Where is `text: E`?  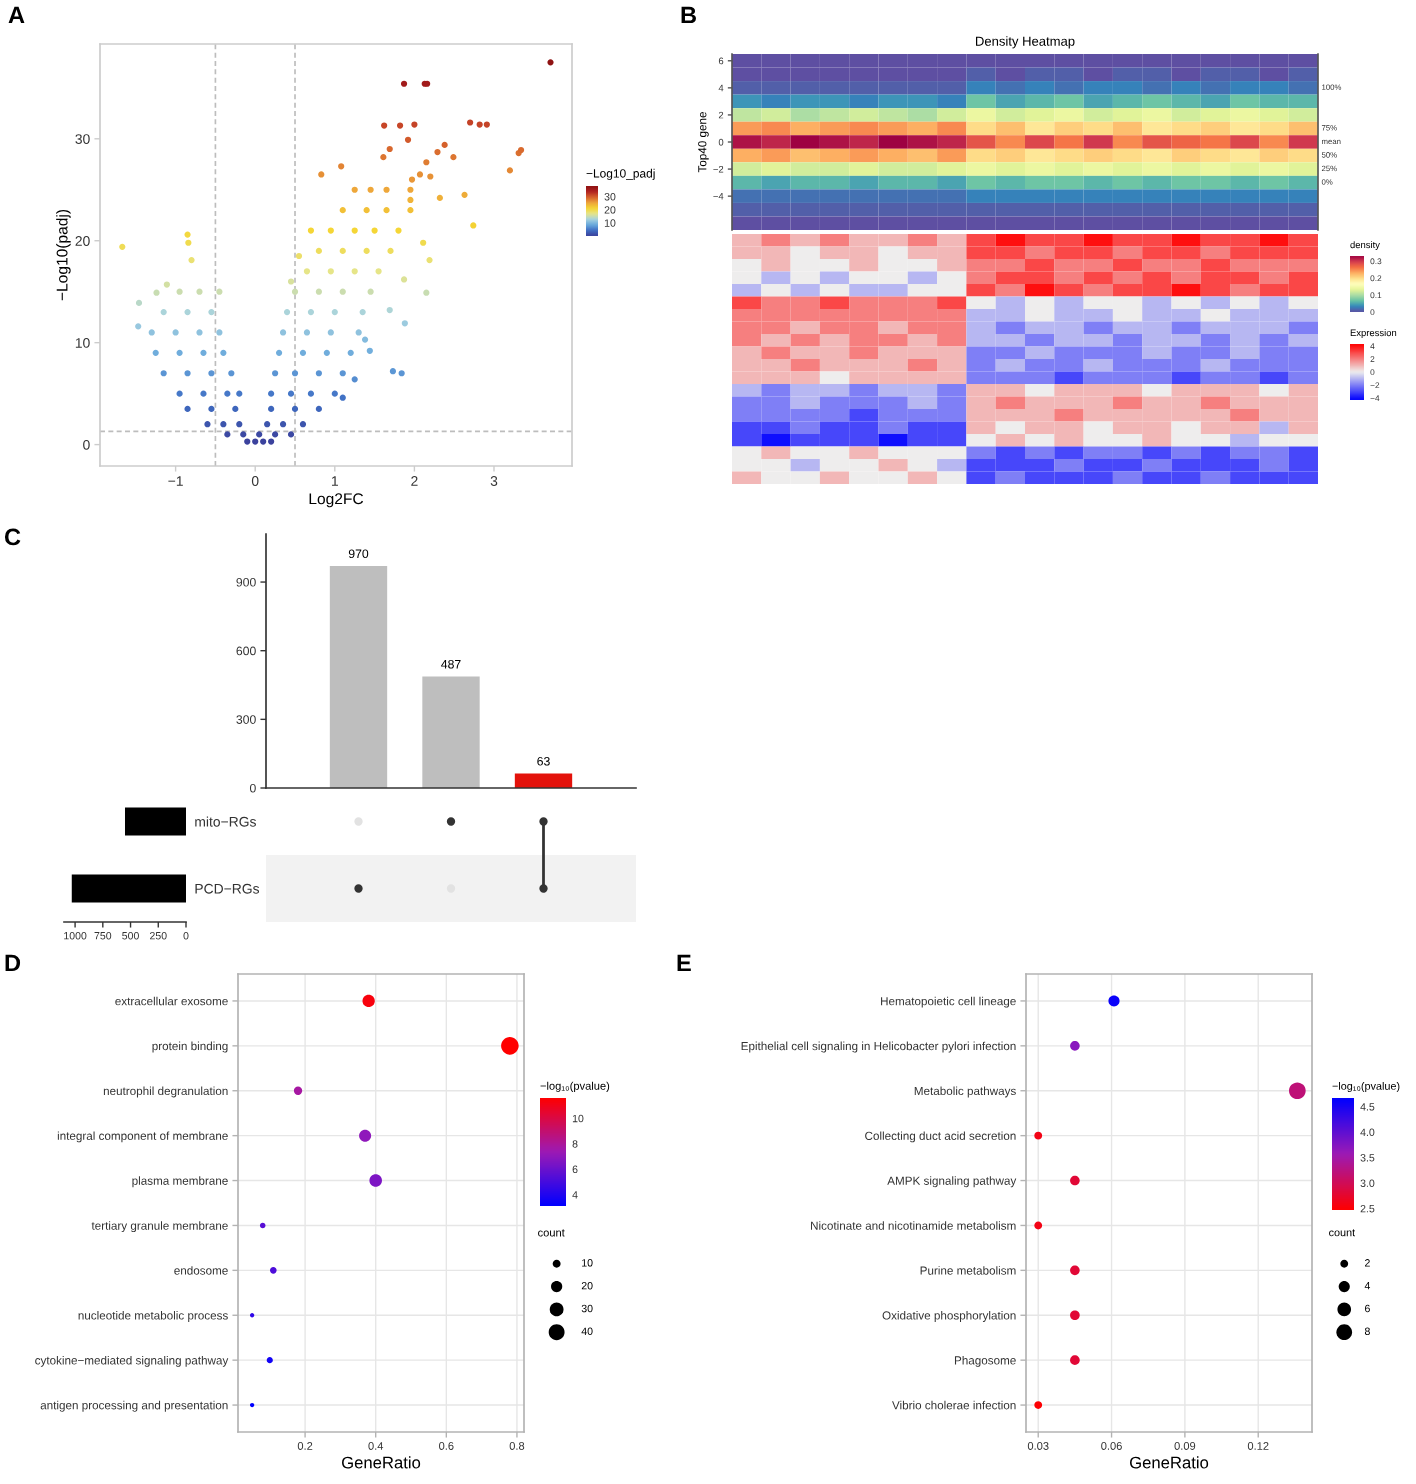 text: E is located at coordinates (684, 963).